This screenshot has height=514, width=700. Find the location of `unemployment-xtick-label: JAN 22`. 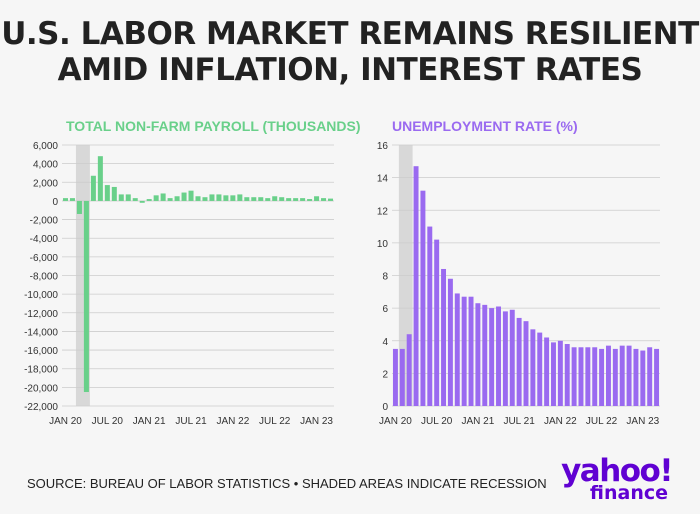

unemployment-xtick-label: JAN 22 is located at coordinates (560, 421).